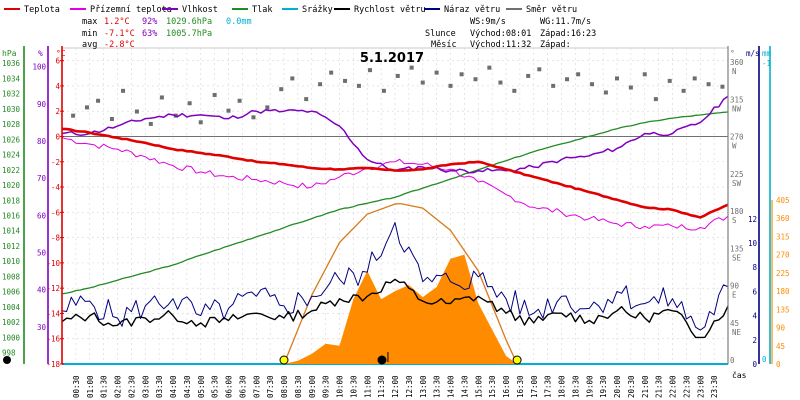 The height and width of the screenshot is (400, 800). What do you see at coordinates (562, 386) in the screenshot?
I see `x-tick-label: 18:00` at bounding box center [562, 386].